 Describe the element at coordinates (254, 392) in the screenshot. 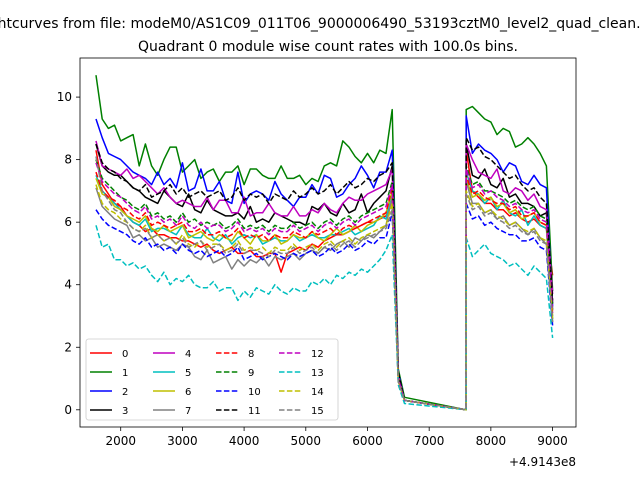

I see `legend-label-10: 10` at that location.